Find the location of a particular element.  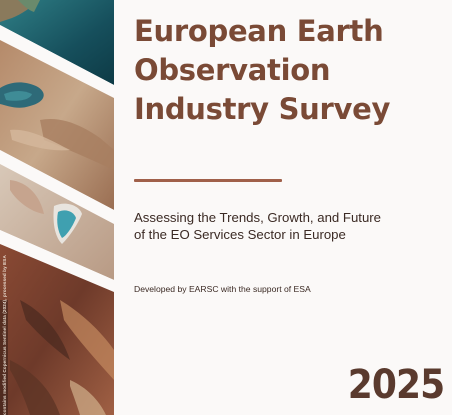

subtitle-line: Assessing the Trends, Growth, and Future is located at coordinates (258, 217).